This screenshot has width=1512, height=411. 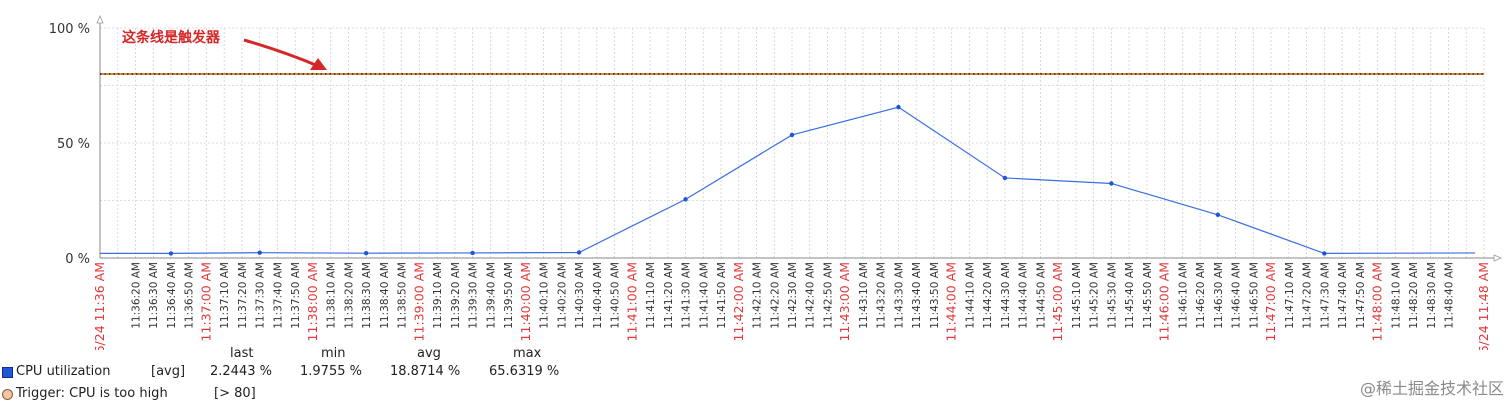 I want to click on cpu-legend-agg: [avg], so click(x=168, y=371).